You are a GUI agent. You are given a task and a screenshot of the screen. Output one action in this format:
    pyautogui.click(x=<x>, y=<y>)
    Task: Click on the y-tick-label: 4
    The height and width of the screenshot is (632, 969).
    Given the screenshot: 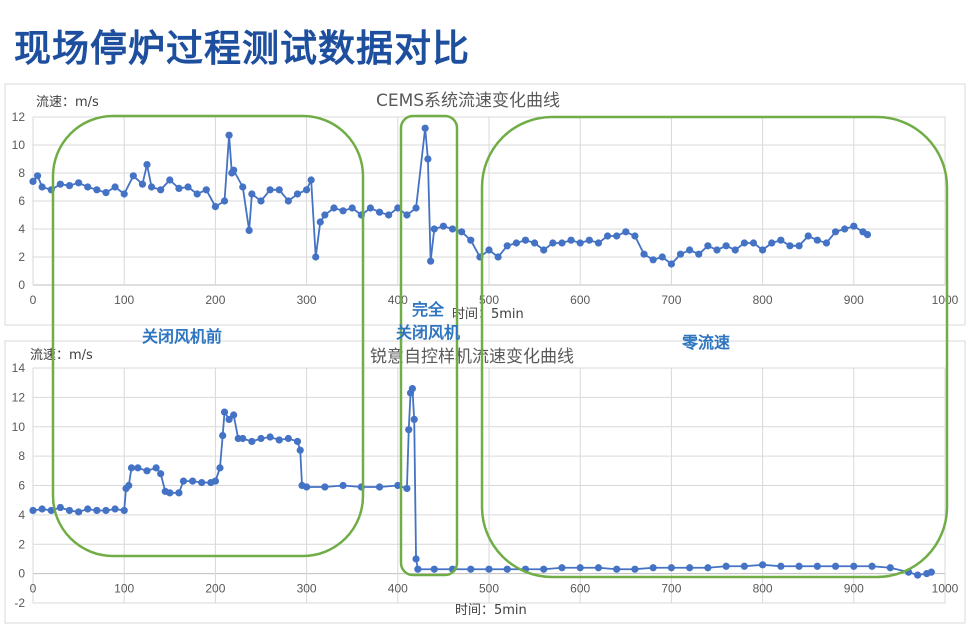 What is the action you would take?
    pyautogui.click(x=21, y=229)
    